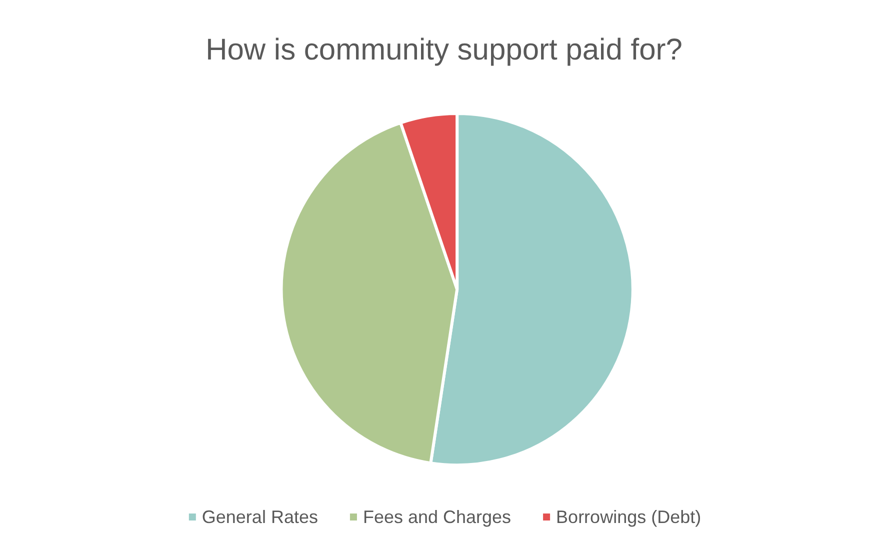 The height and width of the screenshot is (557, 888). What do you see at coordinates (444, 50) in the screenshot?
I see `chart-title: How is community support paid for?` at bounding box center [444, 50].